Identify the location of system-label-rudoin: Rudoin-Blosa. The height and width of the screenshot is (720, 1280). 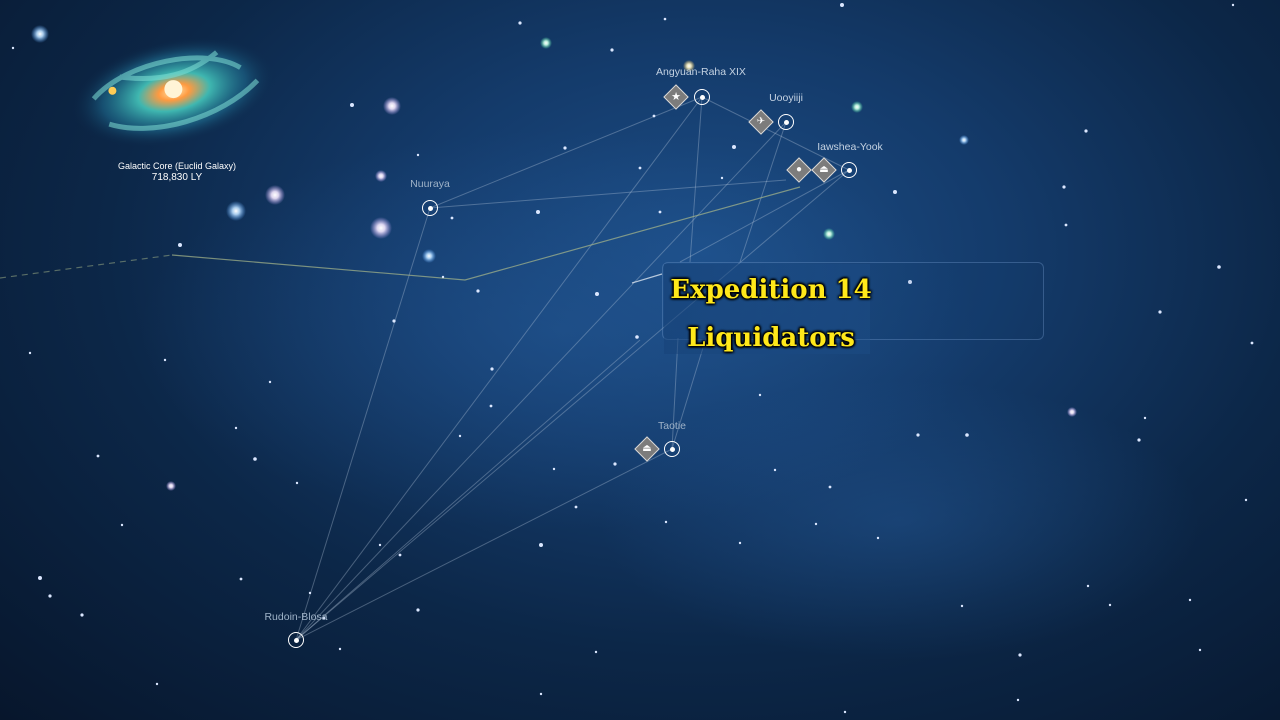
(296, 617).